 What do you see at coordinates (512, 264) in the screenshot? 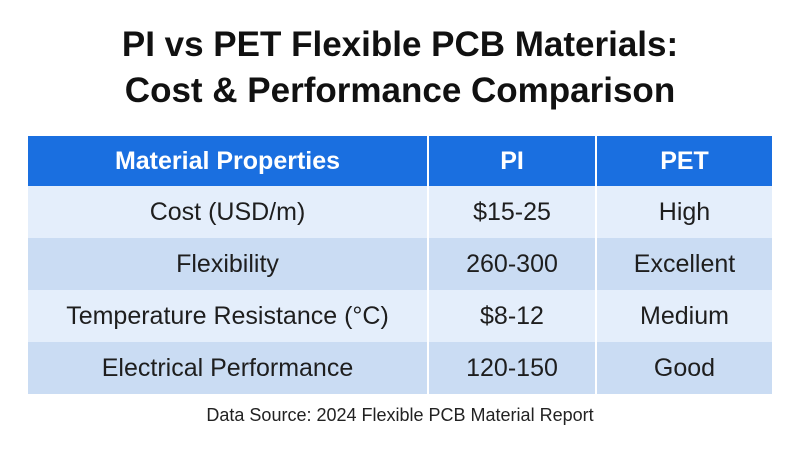
I see `table-cell-pi: 260-300` at bounding box center [512, 264].